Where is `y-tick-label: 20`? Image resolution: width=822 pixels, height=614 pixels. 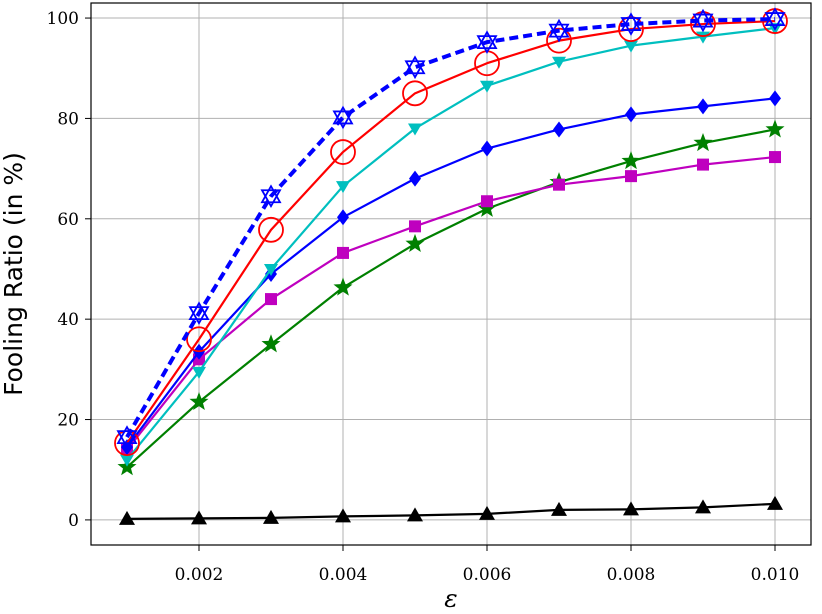
y-tick-label: 20 is located at coordinates (68, 421).